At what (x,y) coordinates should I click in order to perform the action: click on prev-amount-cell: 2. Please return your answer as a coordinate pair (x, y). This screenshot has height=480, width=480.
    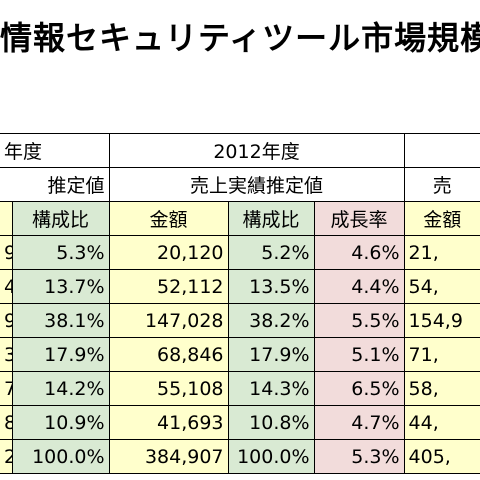
    Looking at the image, I should click on (6, 456).